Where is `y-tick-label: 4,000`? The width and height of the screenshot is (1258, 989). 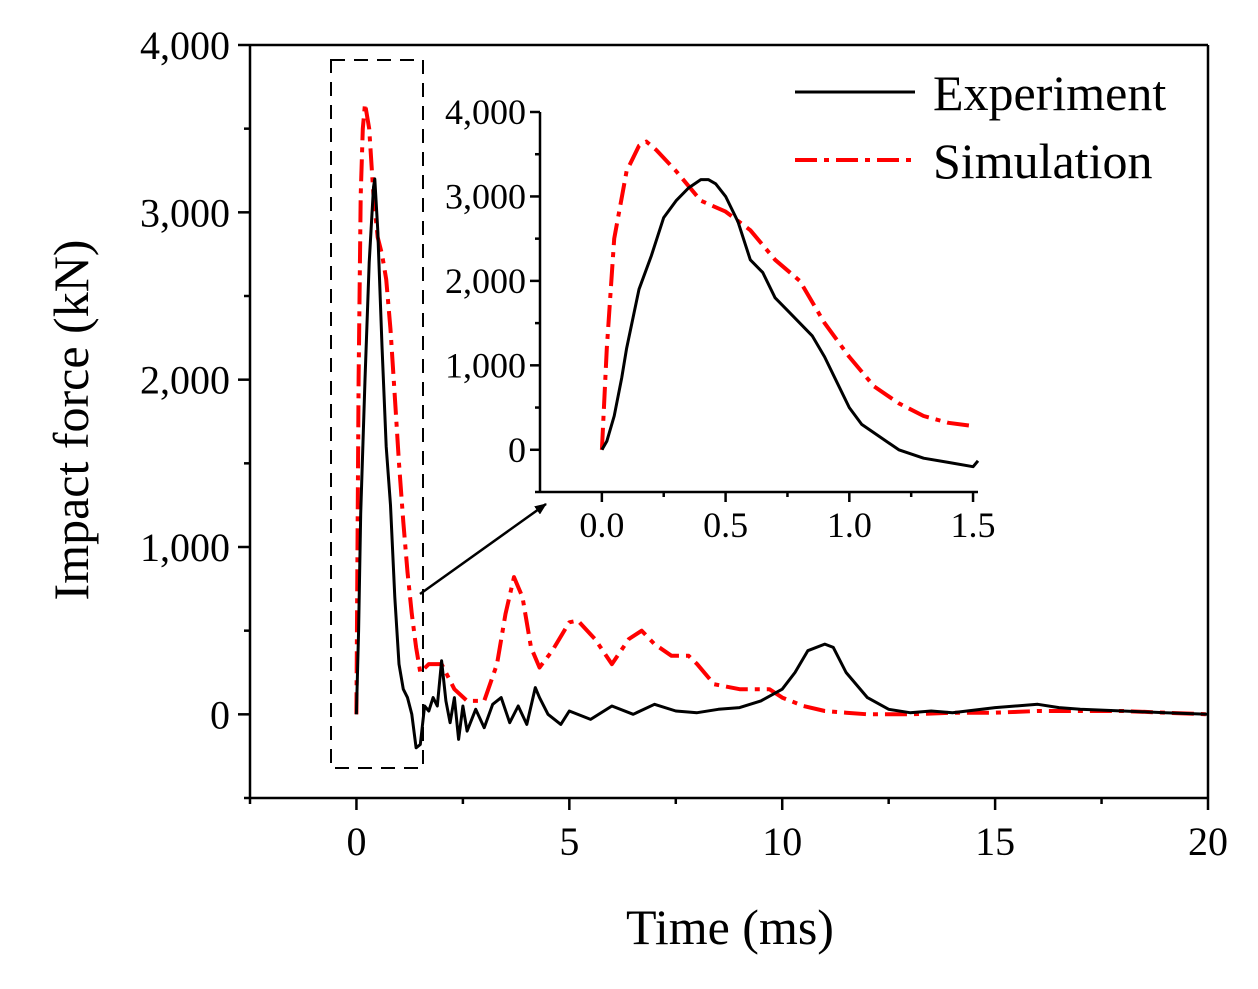
y-tick-label: 4,000 is located at coordinates (185, 45).